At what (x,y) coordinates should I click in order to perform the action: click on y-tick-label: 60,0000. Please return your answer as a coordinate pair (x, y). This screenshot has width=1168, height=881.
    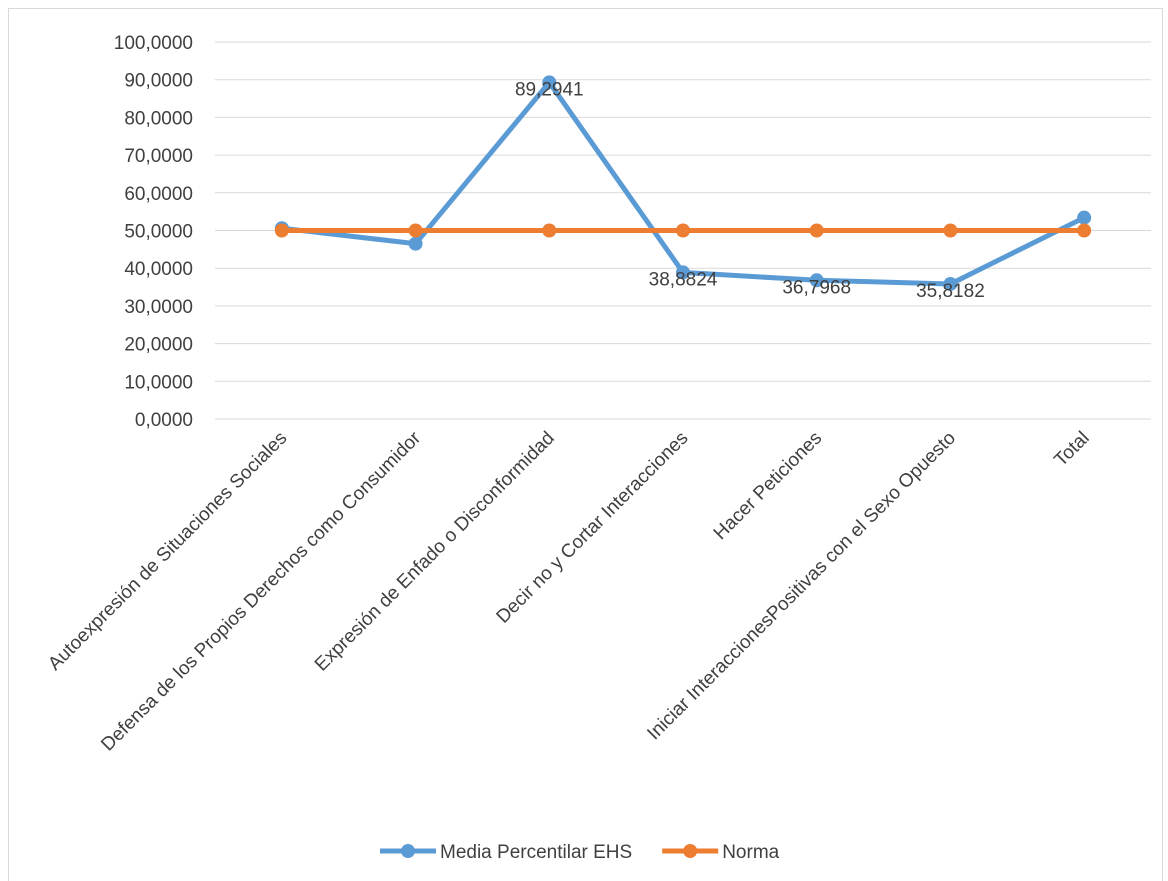
    Looking at the image, I should click on (158, 194).